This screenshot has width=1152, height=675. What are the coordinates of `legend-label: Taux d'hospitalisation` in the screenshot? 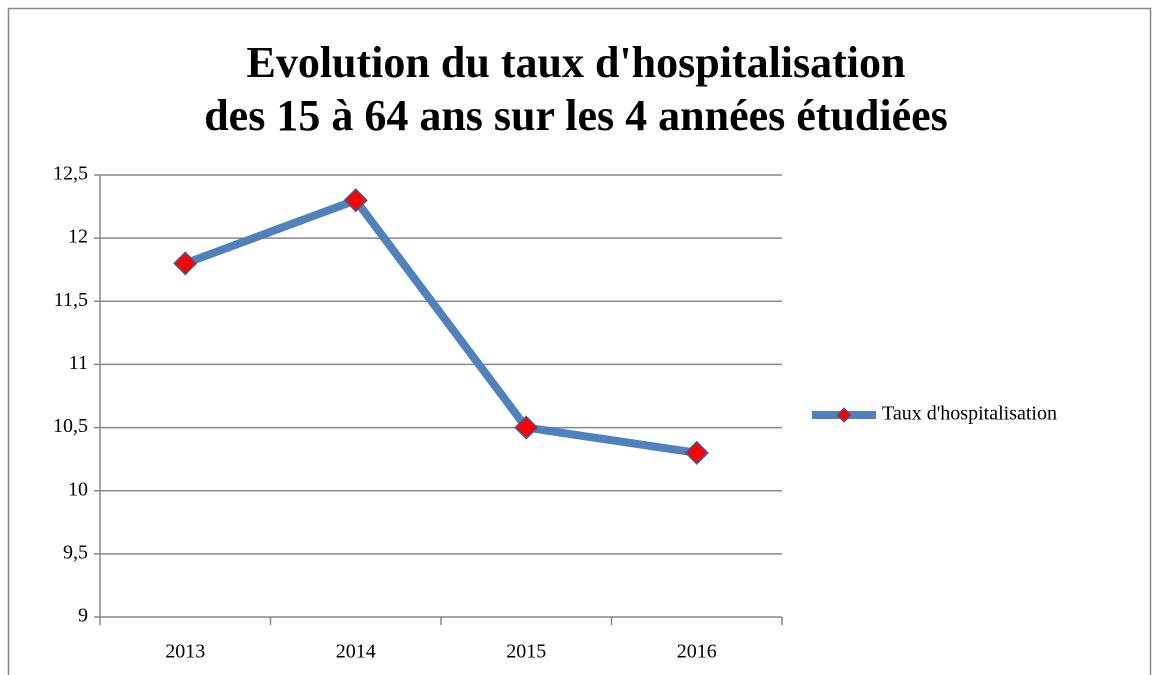 It's located at (969, 414).